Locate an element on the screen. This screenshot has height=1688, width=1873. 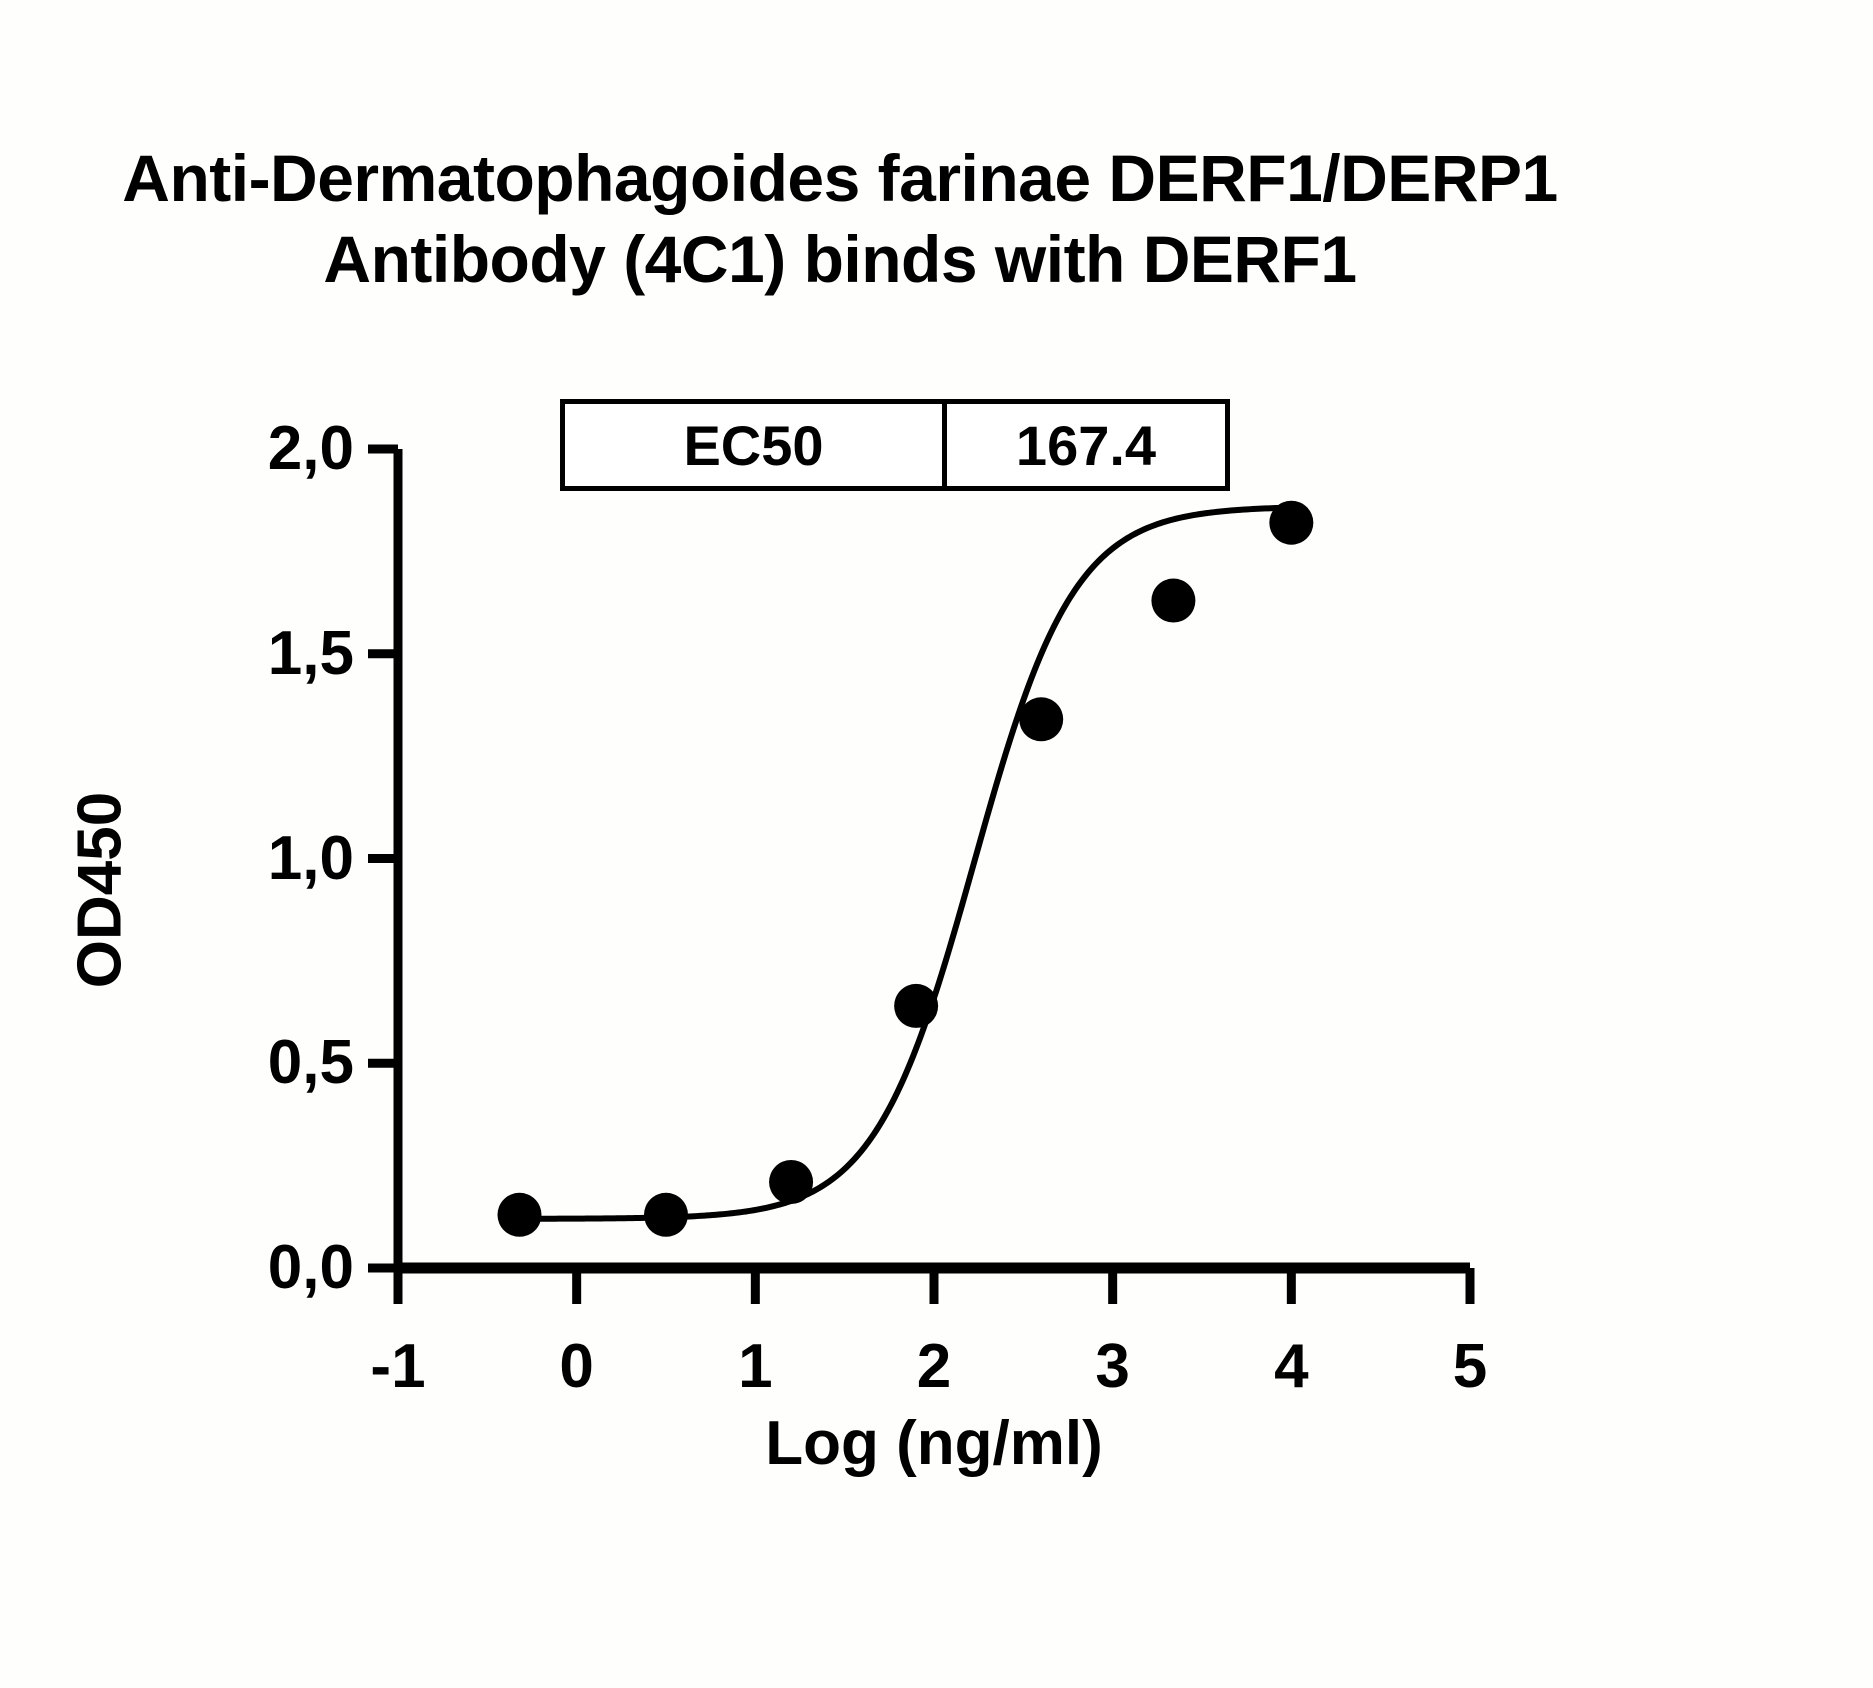
x-axis-tick-label: 5 is located at coordinates (1470, 1366).